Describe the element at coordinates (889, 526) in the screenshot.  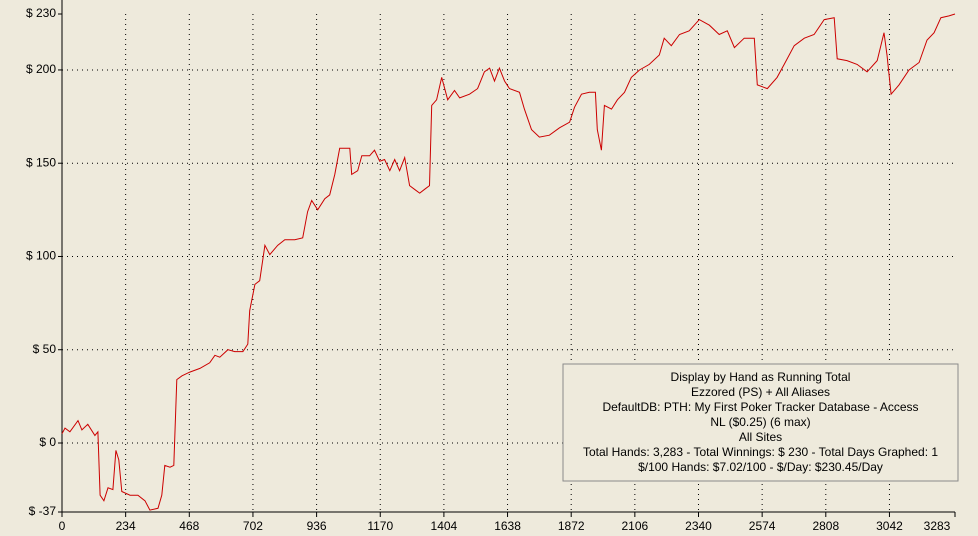
I see `x-tick-label: 3042` at that location.